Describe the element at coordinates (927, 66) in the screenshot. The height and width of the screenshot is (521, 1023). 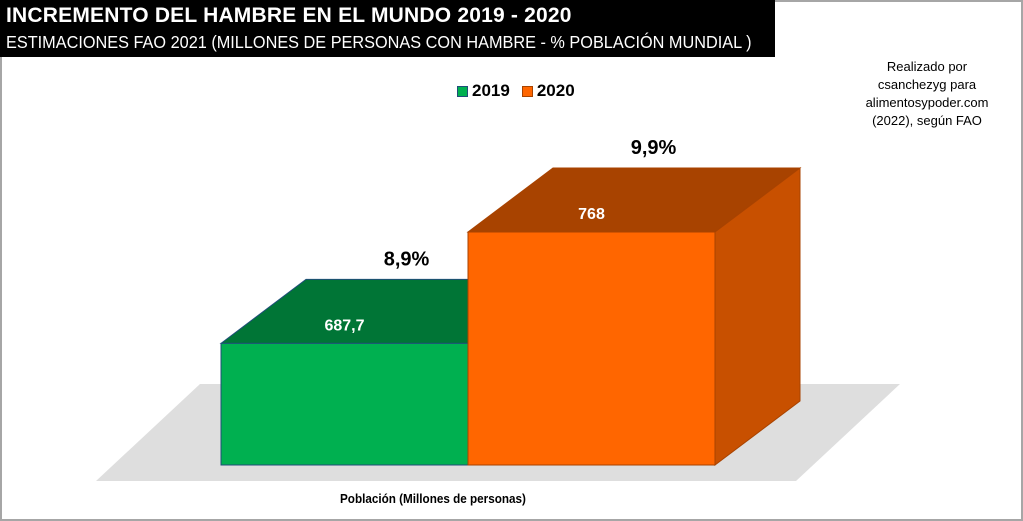
I see `credit-line: Realizado por` at that location.